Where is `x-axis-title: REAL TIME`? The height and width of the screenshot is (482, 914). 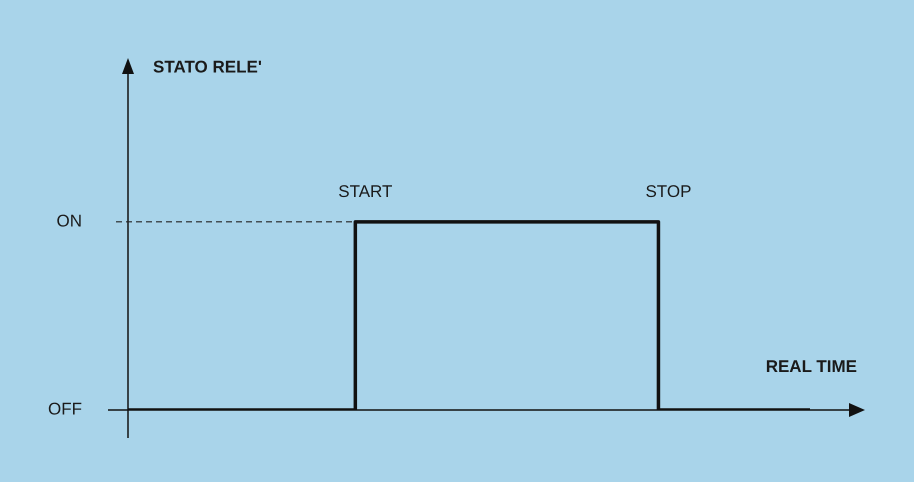 x-axis-title: REAL TIME is located at coordinates (811, 366).